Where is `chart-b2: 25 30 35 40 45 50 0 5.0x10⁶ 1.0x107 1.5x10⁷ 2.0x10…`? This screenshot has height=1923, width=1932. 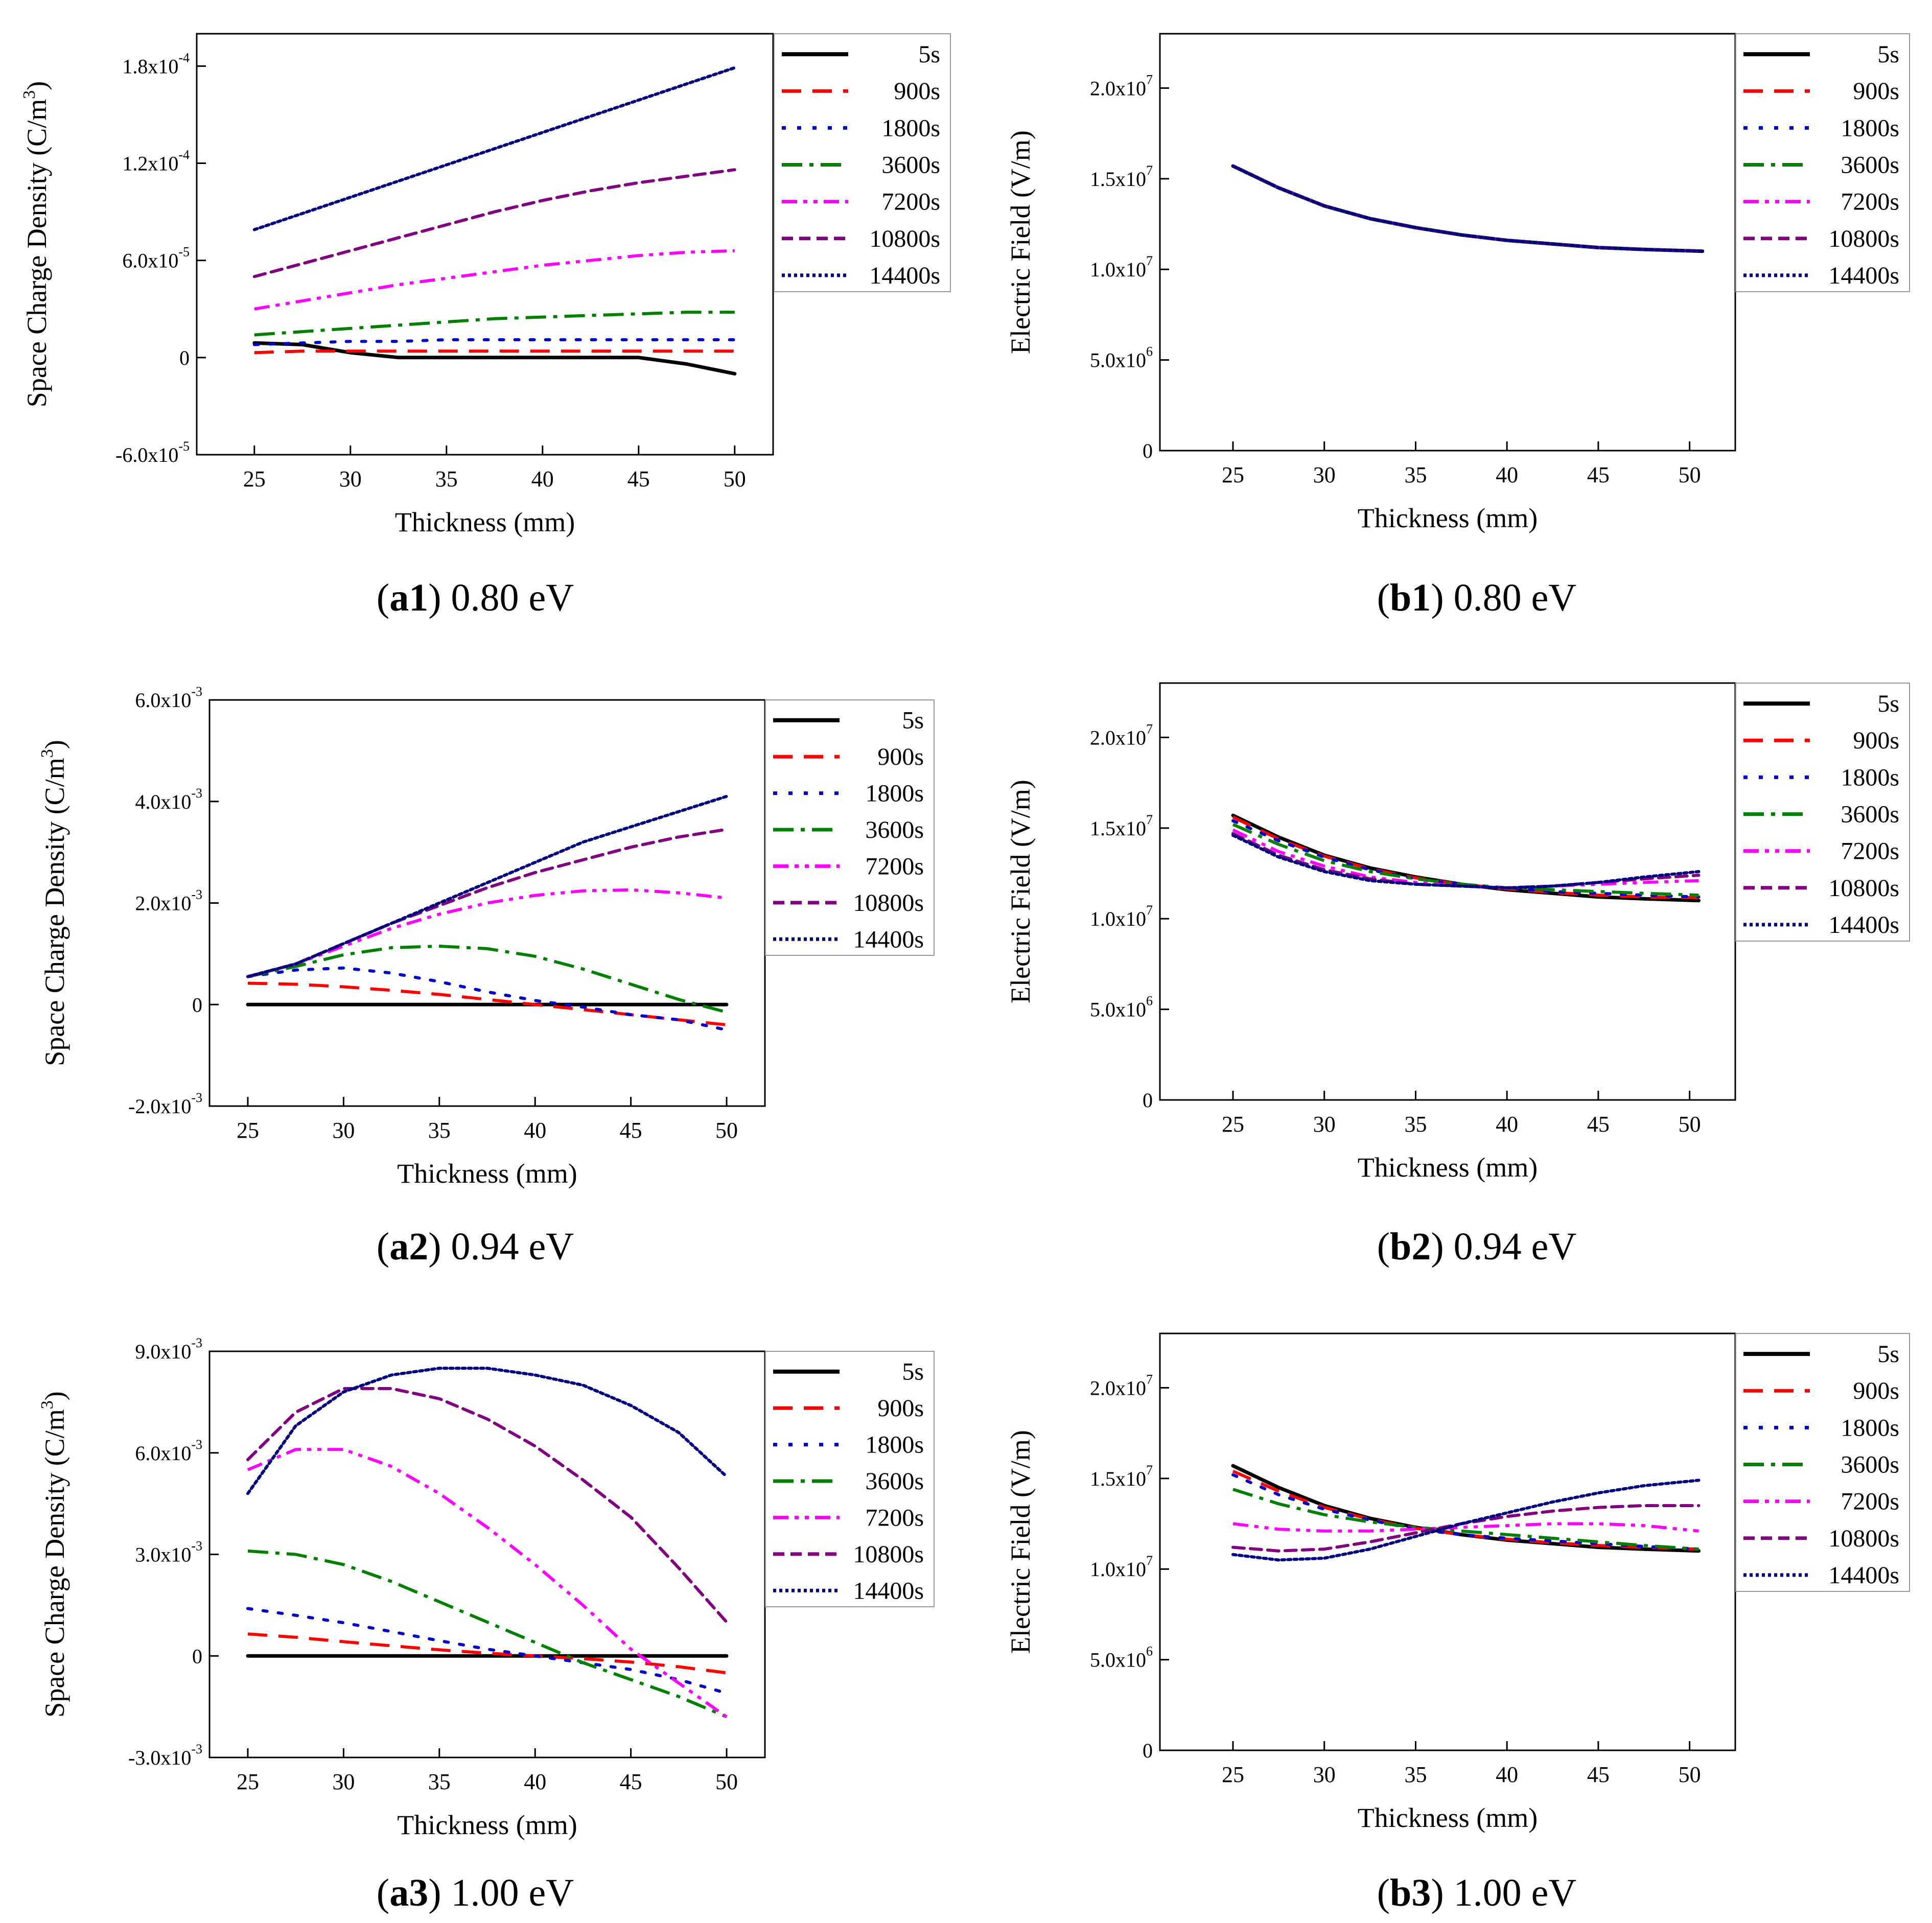
chart-b2: 25 30 35 40 45 50 0 5.0x10⁶ 1.0x107 1.5x10⁷ 2.0x10… is located at coordinates (1457, 975).